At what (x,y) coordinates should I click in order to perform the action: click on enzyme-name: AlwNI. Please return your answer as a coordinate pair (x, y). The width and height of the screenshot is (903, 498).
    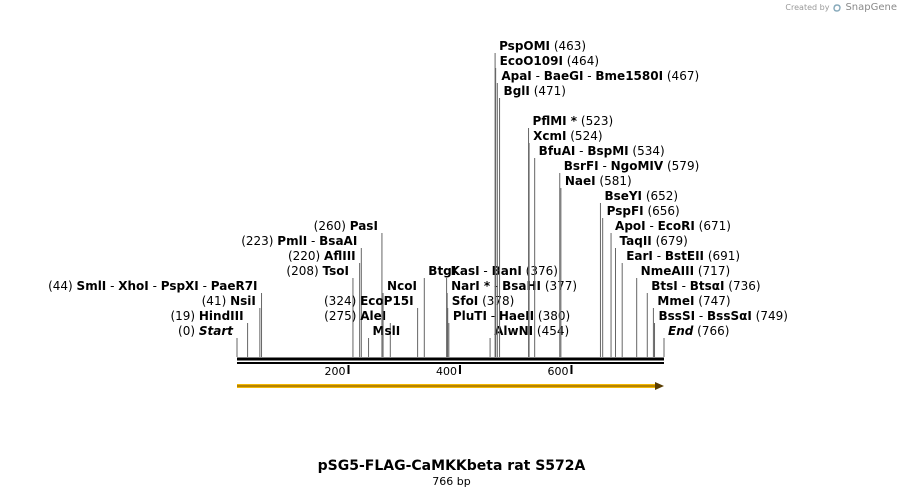
    Looking at the image, I should click on (513, 331).